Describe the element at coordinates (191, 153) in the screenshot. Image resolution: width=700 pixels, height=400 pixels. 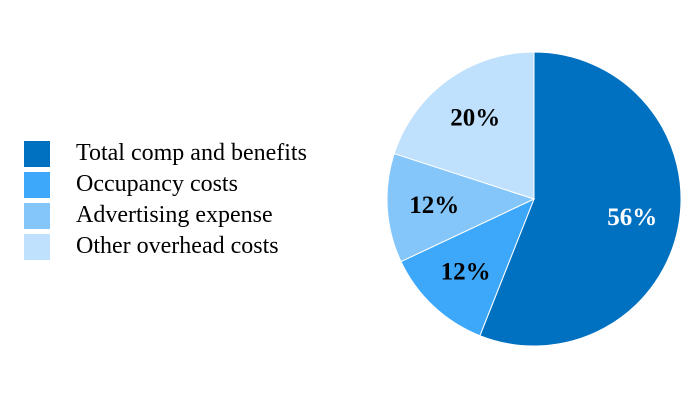
I see `legend-label: Total comp and benefits` at that location.